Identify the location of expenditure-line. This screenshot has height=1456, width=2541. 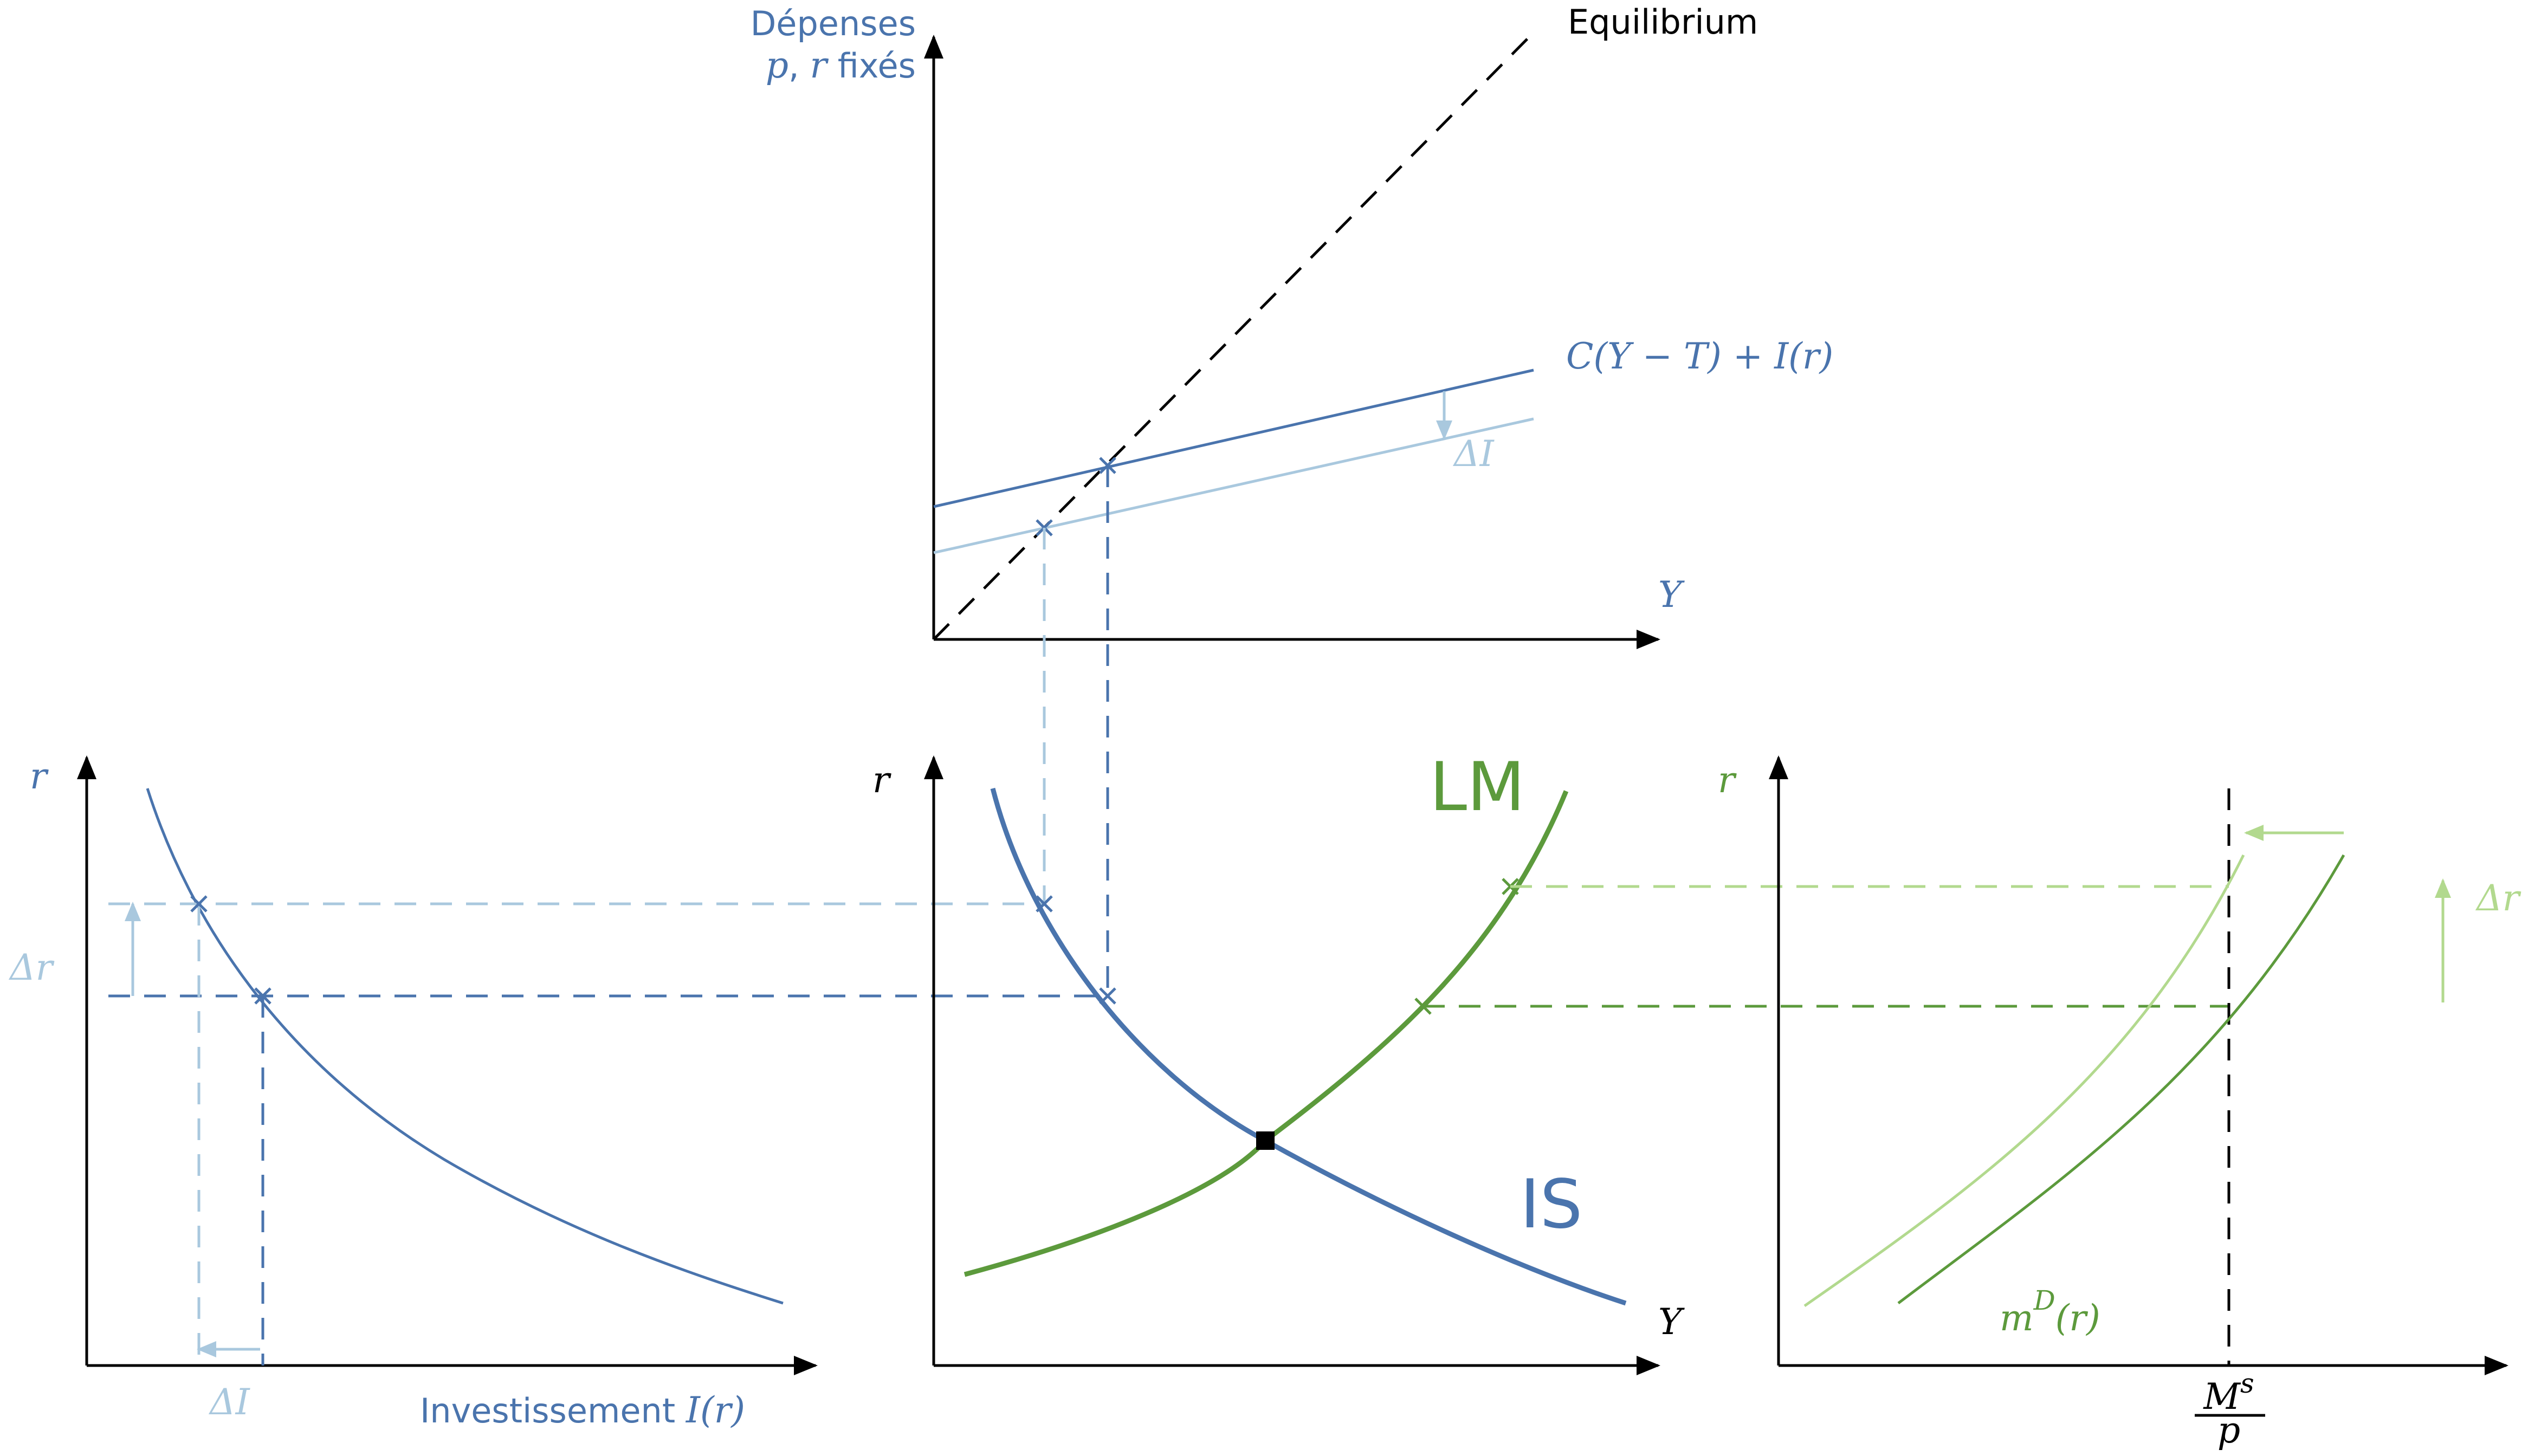
(1234, 438).